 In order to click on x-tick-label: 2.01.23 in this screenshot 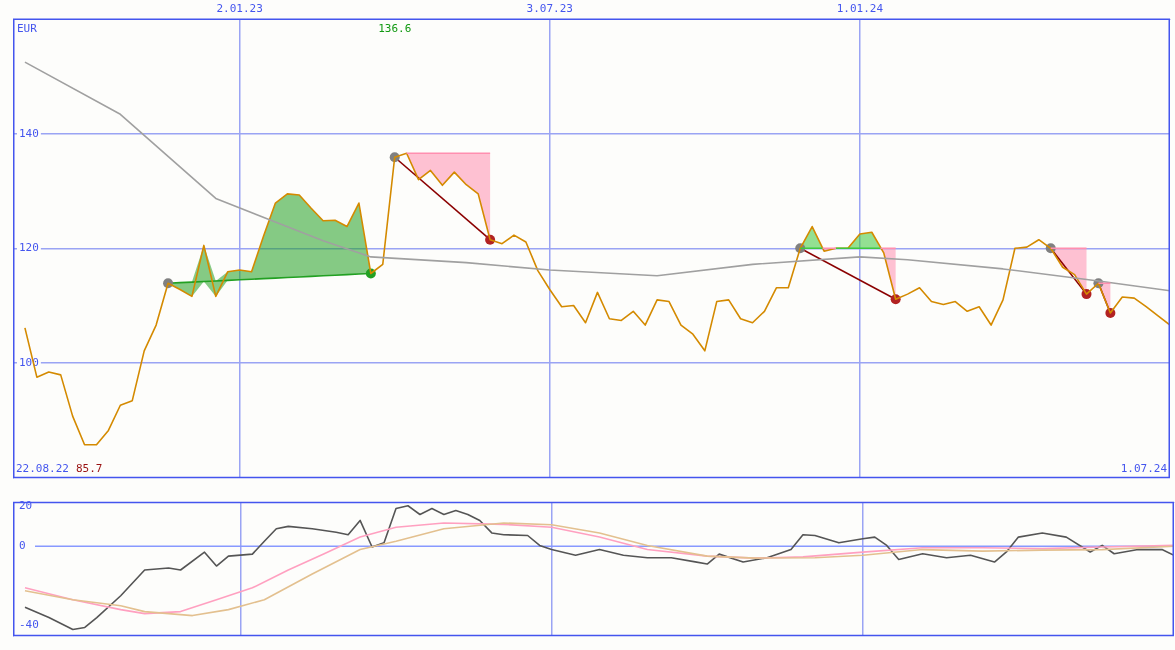, I will do `click(239, 9)`.